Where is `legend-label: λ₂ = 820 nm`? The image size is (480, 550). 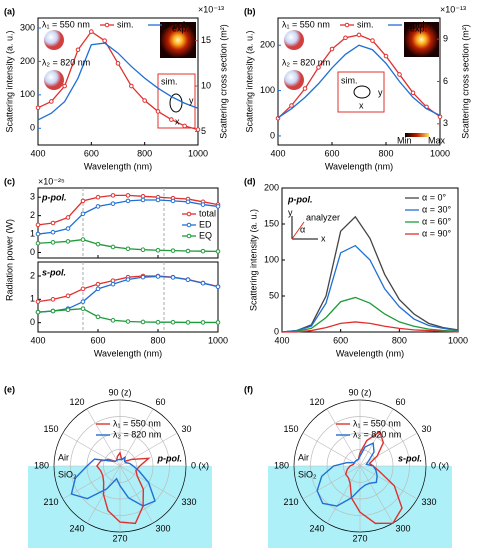 legend-label: λ₂ = 820 nm is located at coordinates (137, 434).